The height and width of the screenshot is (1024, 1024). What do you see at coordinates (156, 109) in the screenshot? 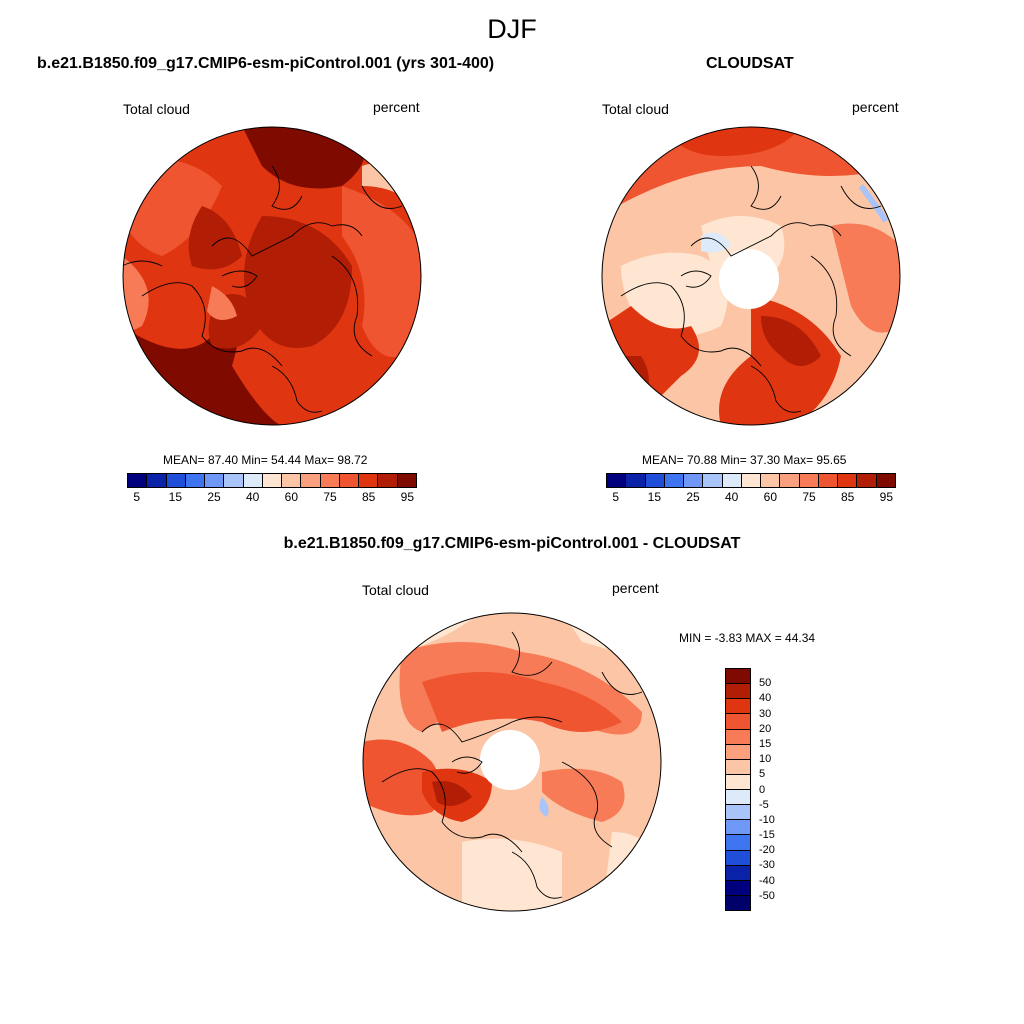
I see `panel1-left-label: Total cloud` at bounding box center [156, 109].